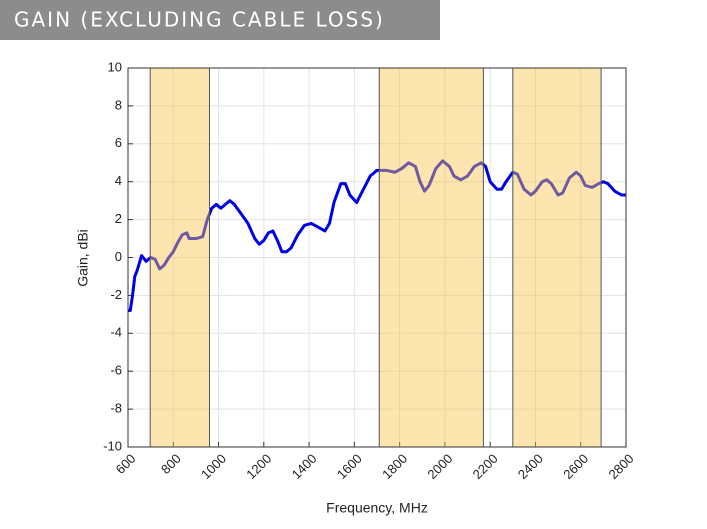  Describe the element at coordinates (349, 466) in the screenshot. I see `x-tick-label: 1600` at that location.